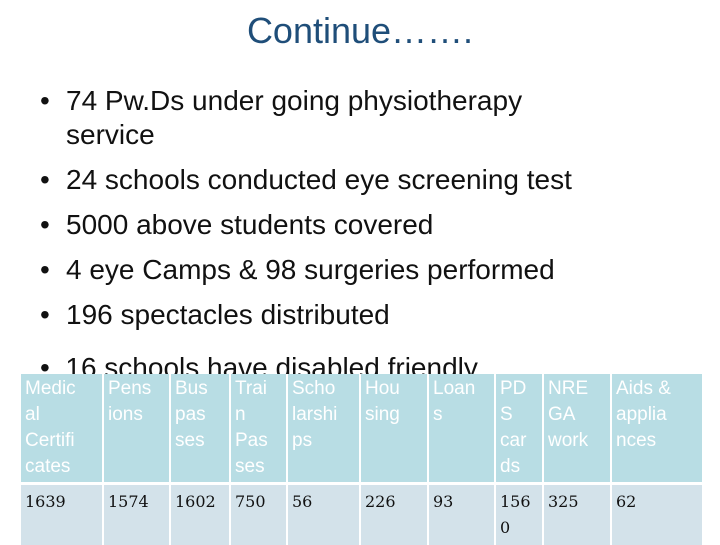 This screenshot has width=720, height=545. What do you see at coordinates (577, 514) in the screenshot?
I see `table-cell: 325` at bounding box center [577, 514].